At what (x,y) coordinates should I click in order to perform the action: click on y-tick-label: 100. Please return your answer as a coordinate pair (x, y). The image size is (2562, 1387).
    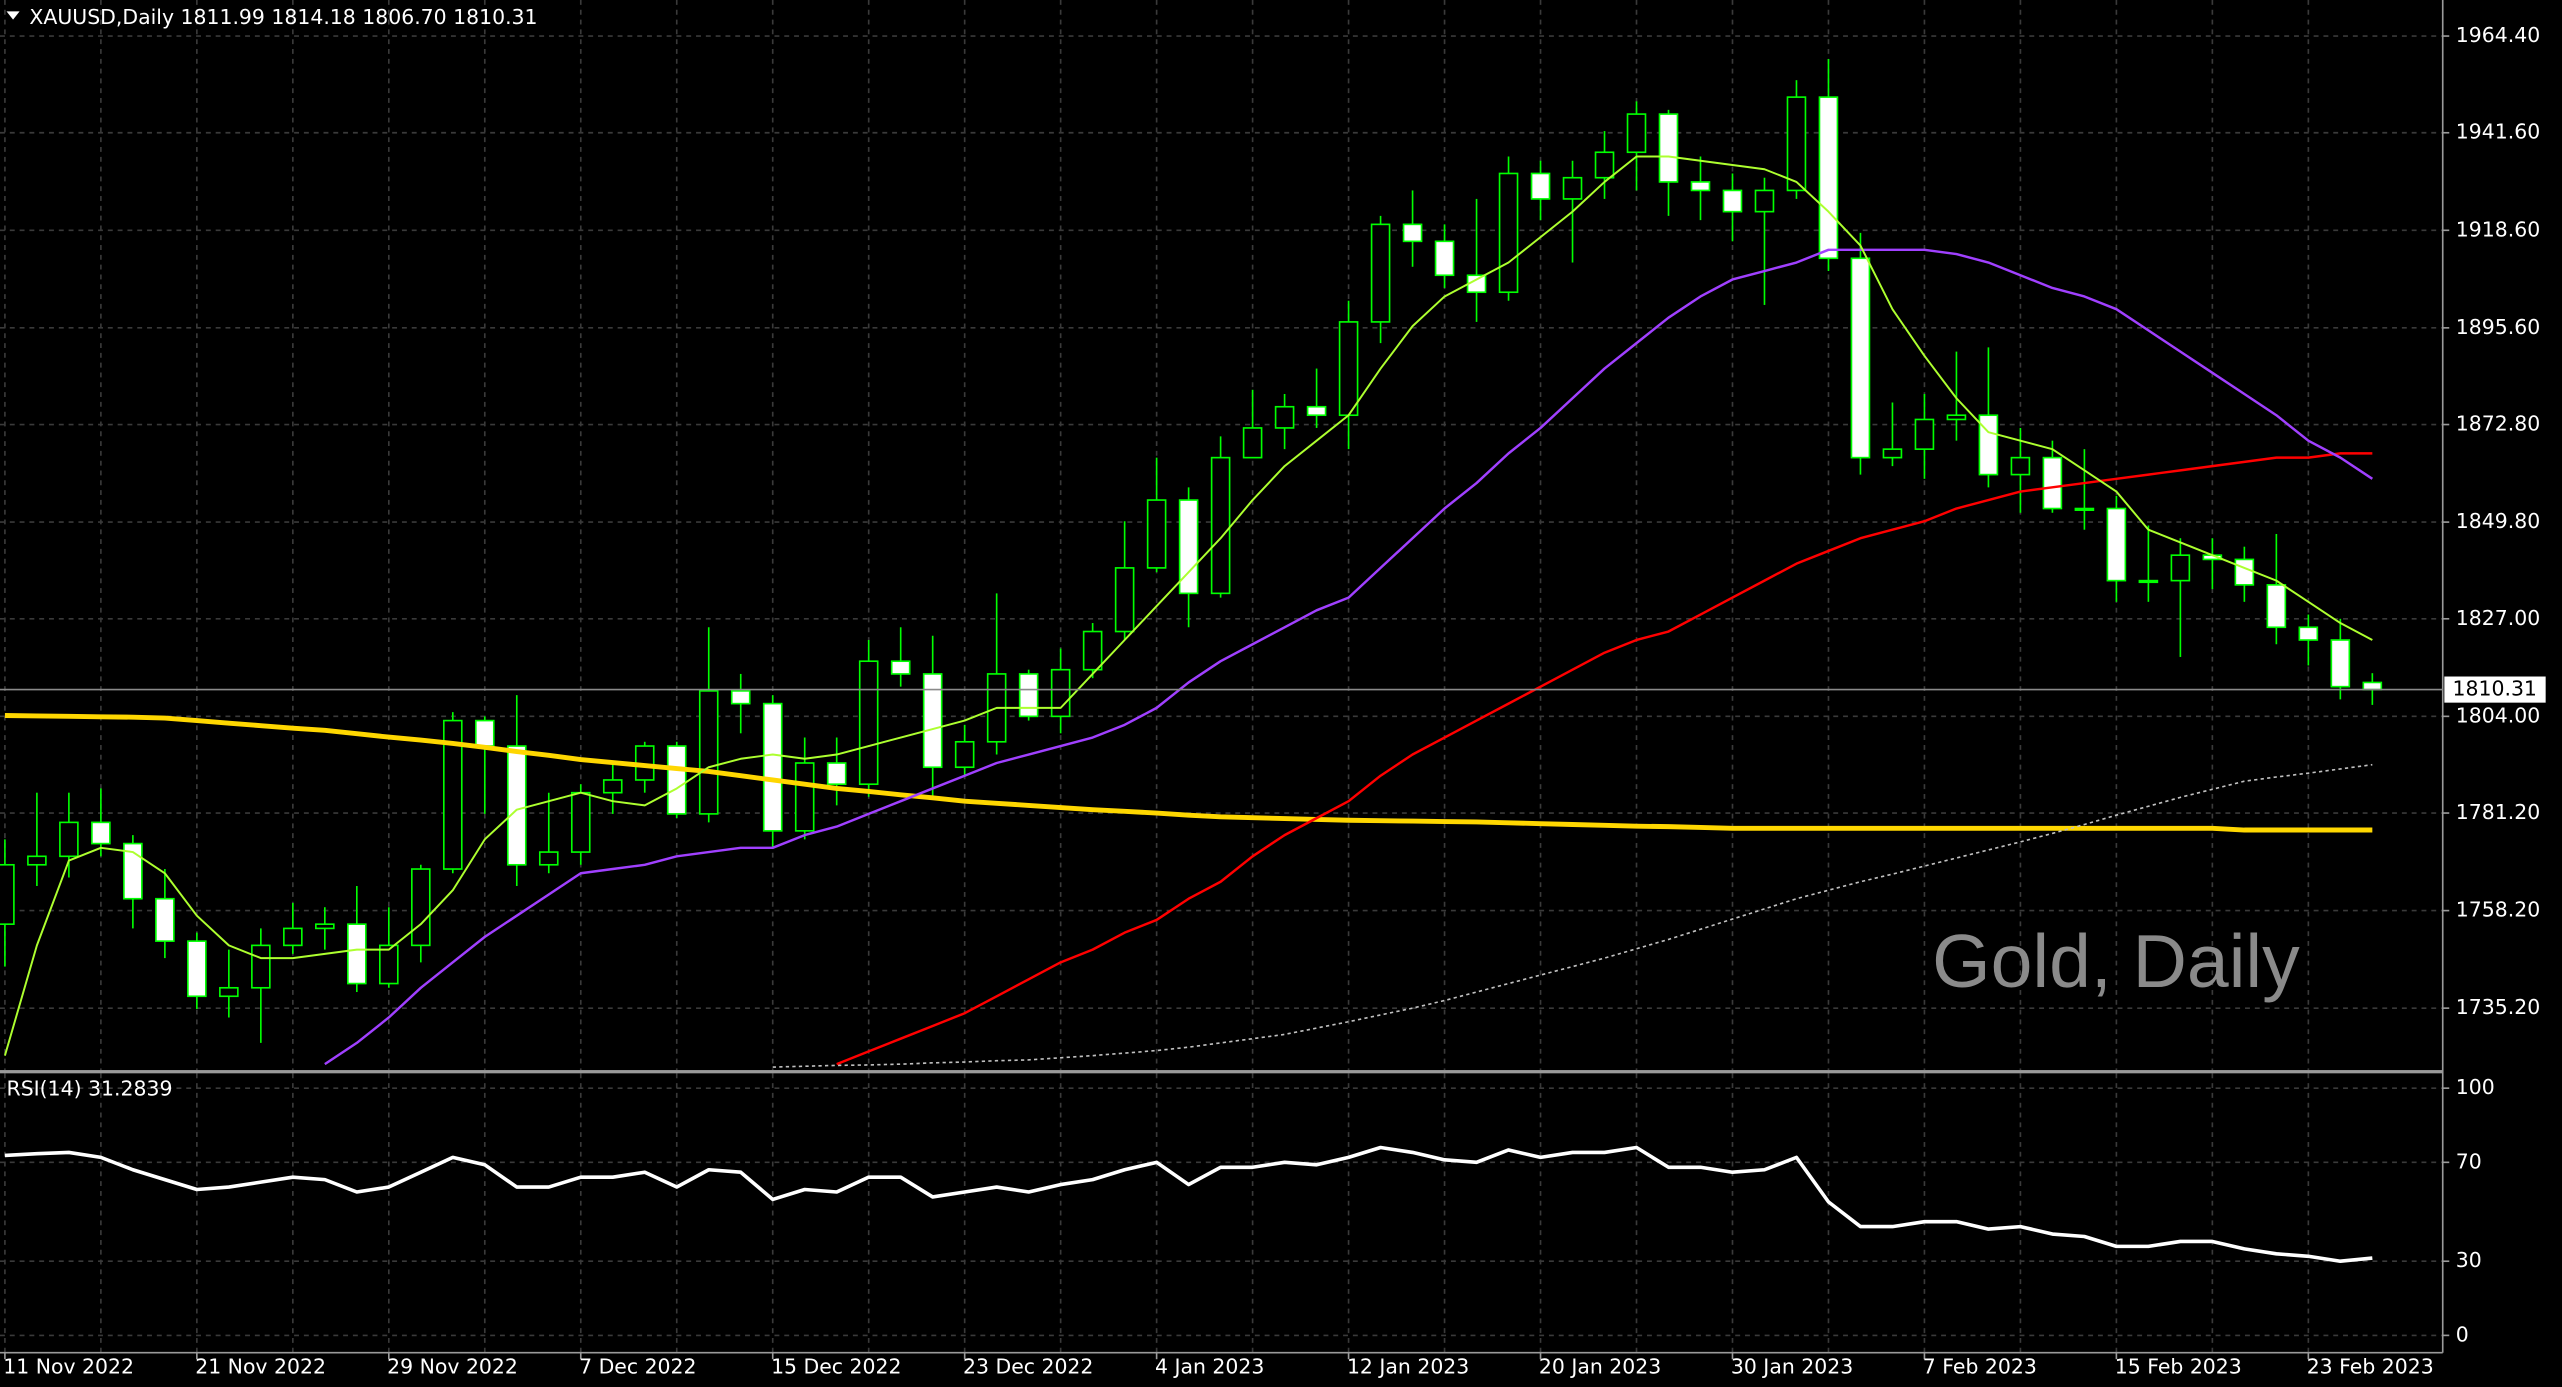
    Looking at the image, I should click on (2475, 1087).